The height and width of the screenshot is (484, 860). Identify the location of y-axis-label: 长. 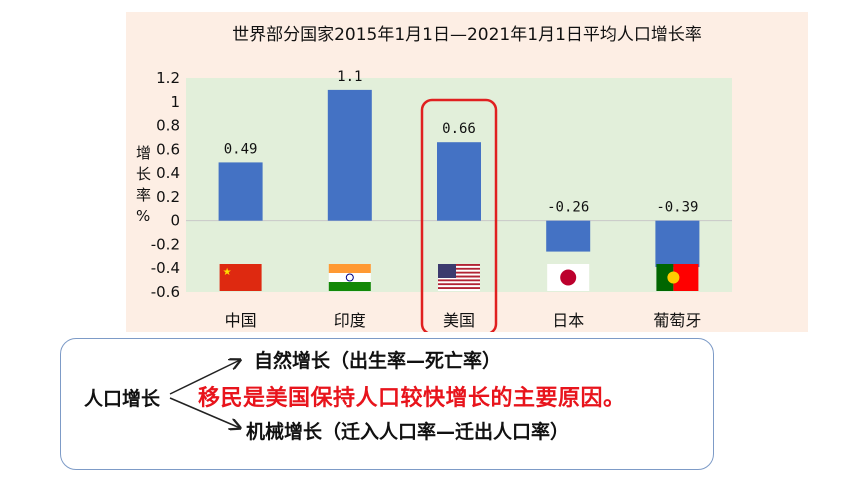
(143, 174).